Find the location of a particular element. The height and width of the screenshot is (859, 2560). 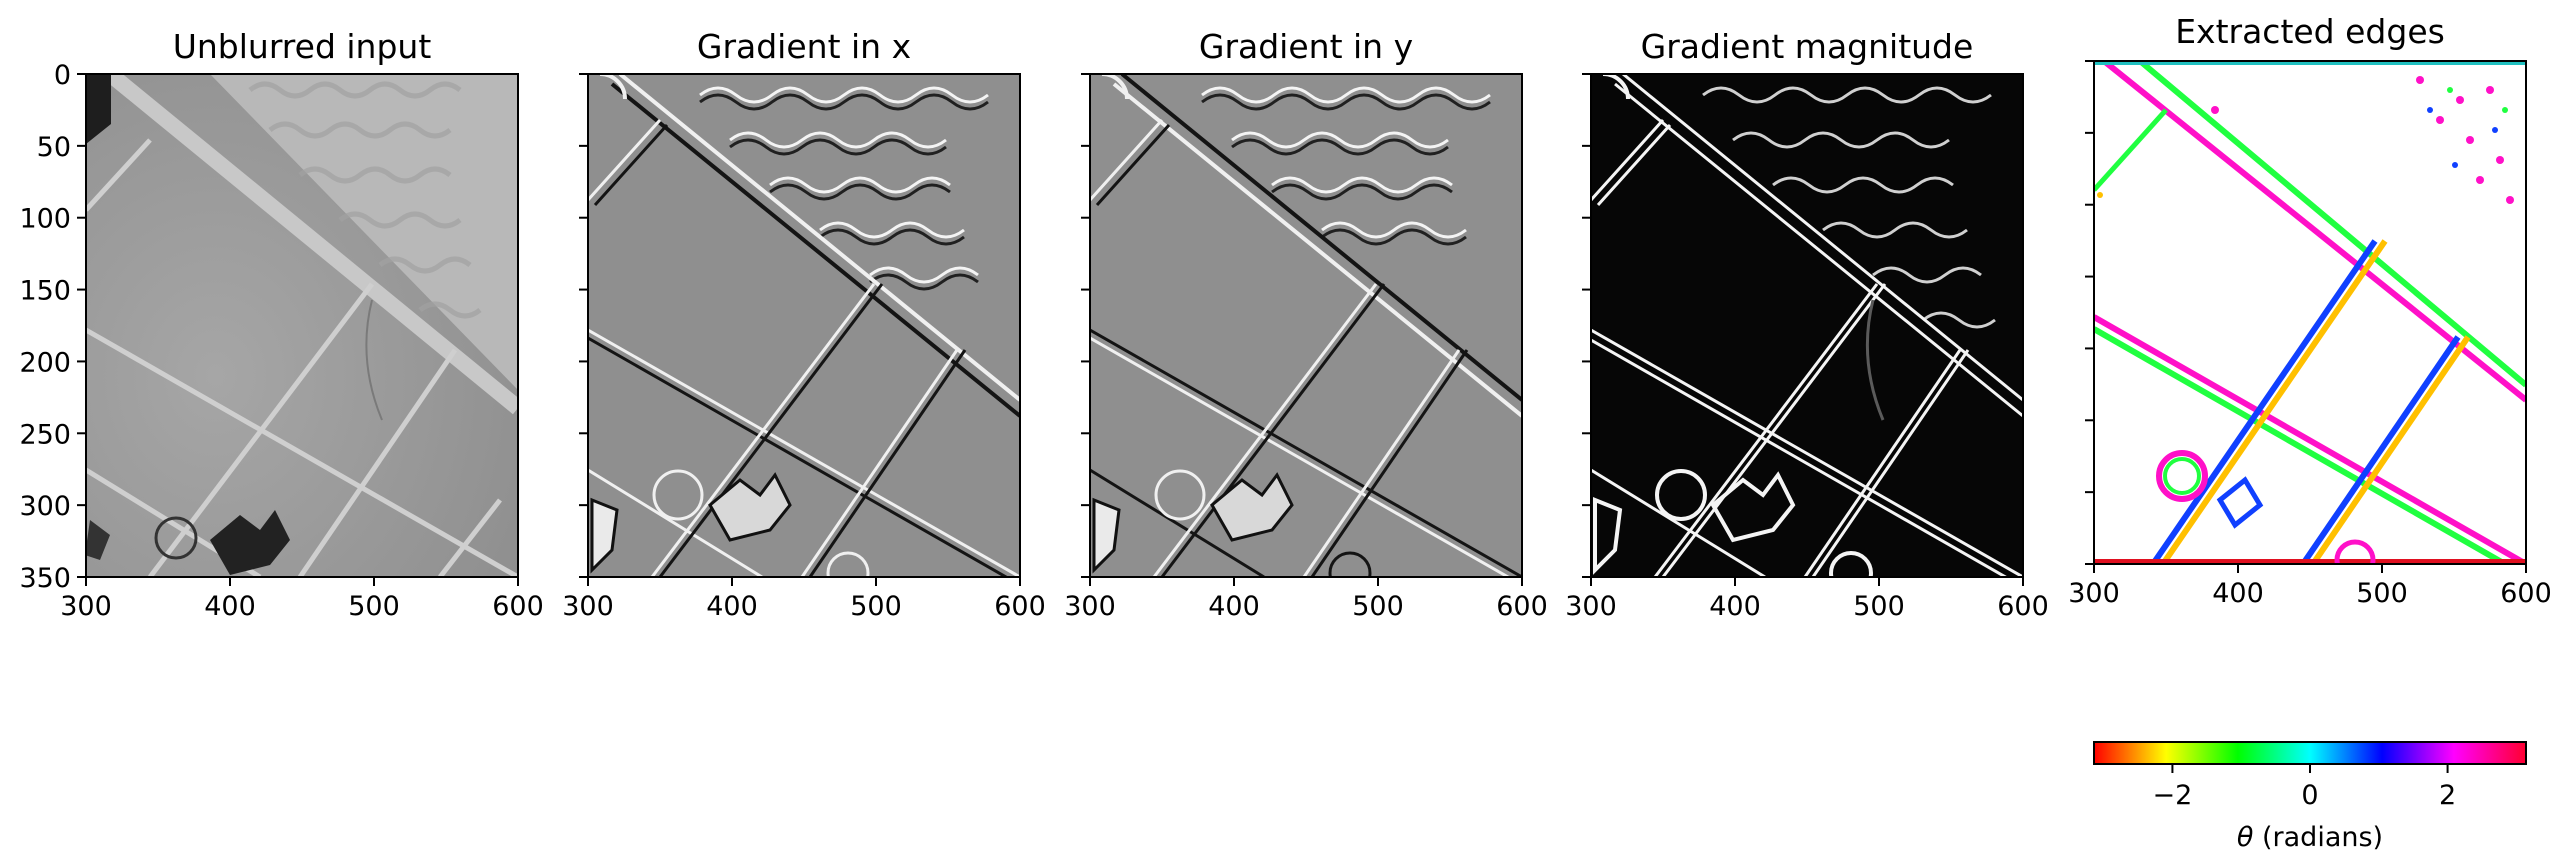

colorbar-gradient is located at coordinates (2310, 753).